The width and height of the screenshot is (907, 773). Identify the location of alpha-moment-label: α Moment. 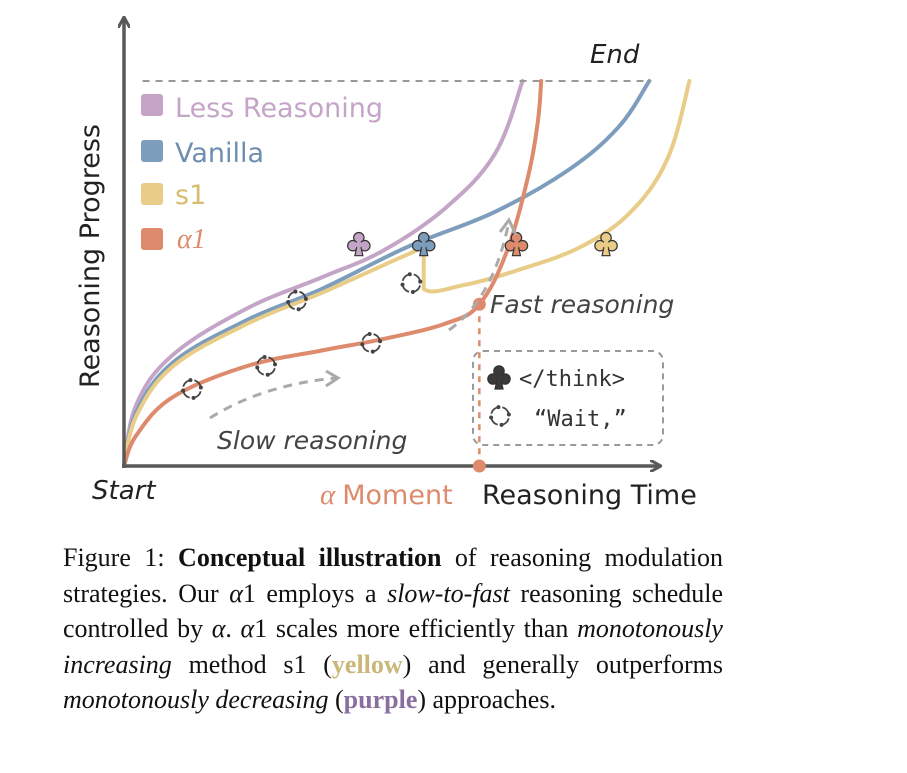
(386, 495).